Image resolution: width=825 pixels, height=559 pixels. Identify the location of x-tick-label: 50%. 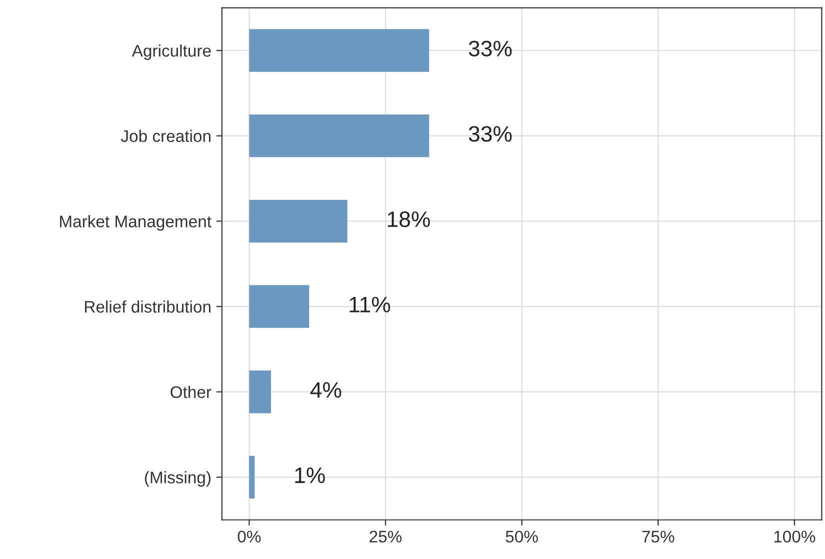
(522, 536).